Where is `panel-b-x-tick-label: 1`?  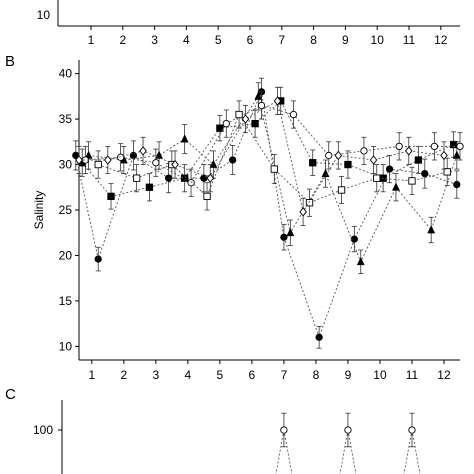 panel-b-x-tick-label: 1 is located at coordinates (91, 375).